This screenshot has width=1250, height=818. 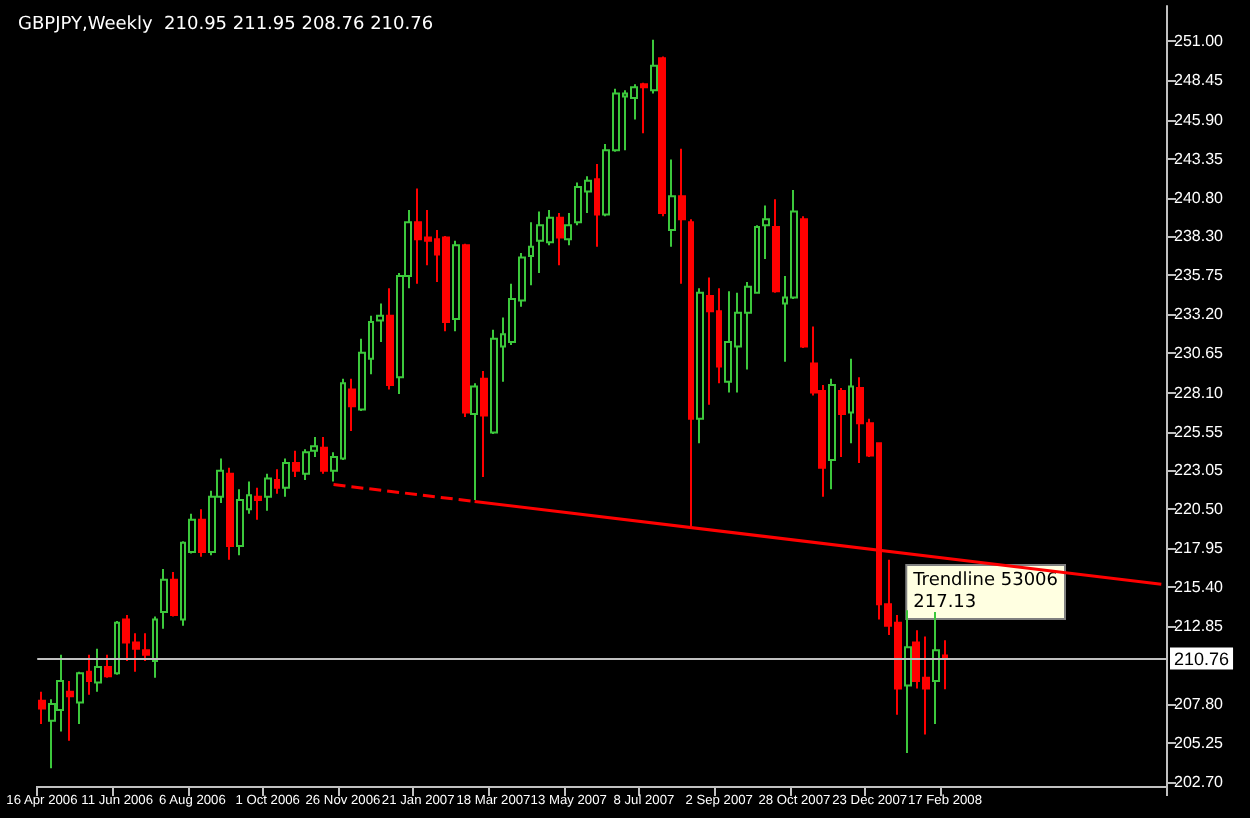 What do you see at coordinates (1199, 80) in the screenshot?
I see `y-tick-label: 248.45` at bounding box center [1199, 80].